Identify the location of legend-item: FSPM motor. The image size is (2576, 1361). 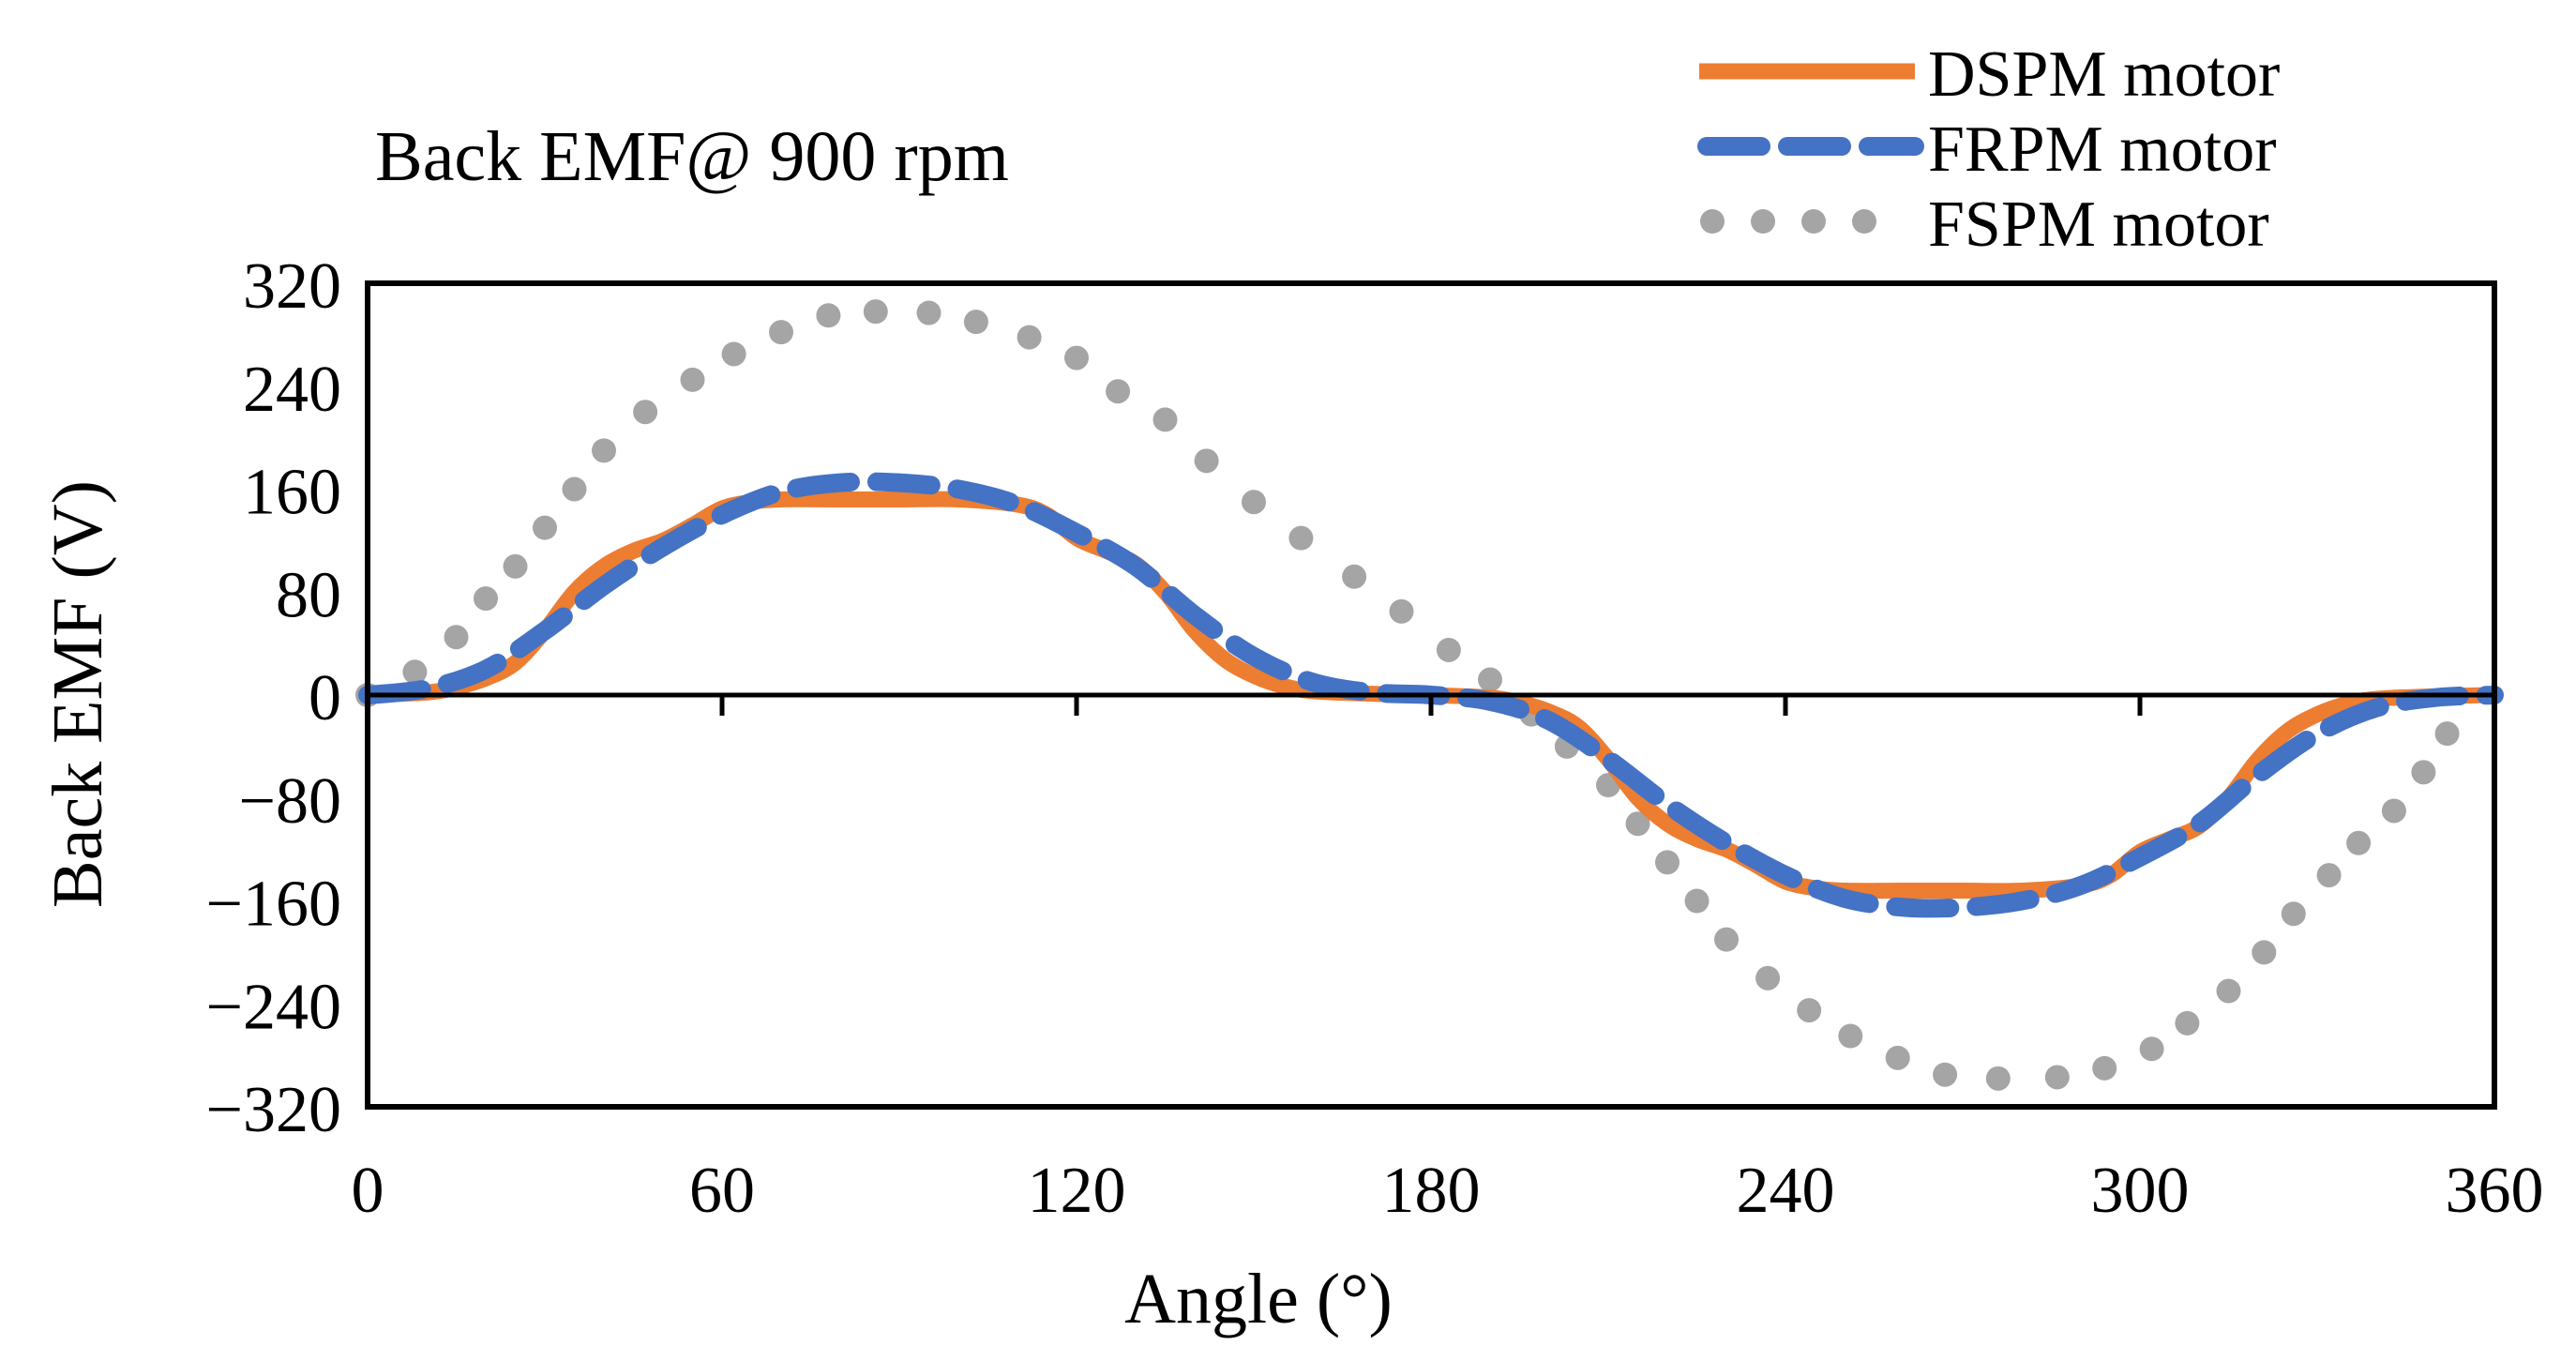
(1984, 225).